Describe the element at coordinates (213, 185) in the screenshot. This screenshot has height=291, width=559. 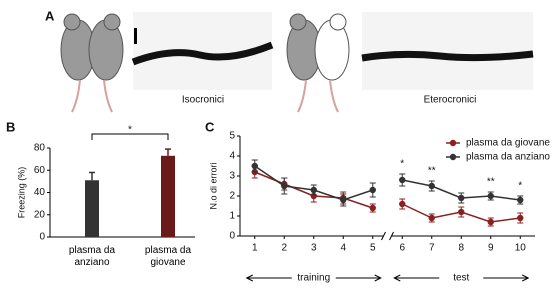
I see `y-axis-label: N.o di errori` at that location.